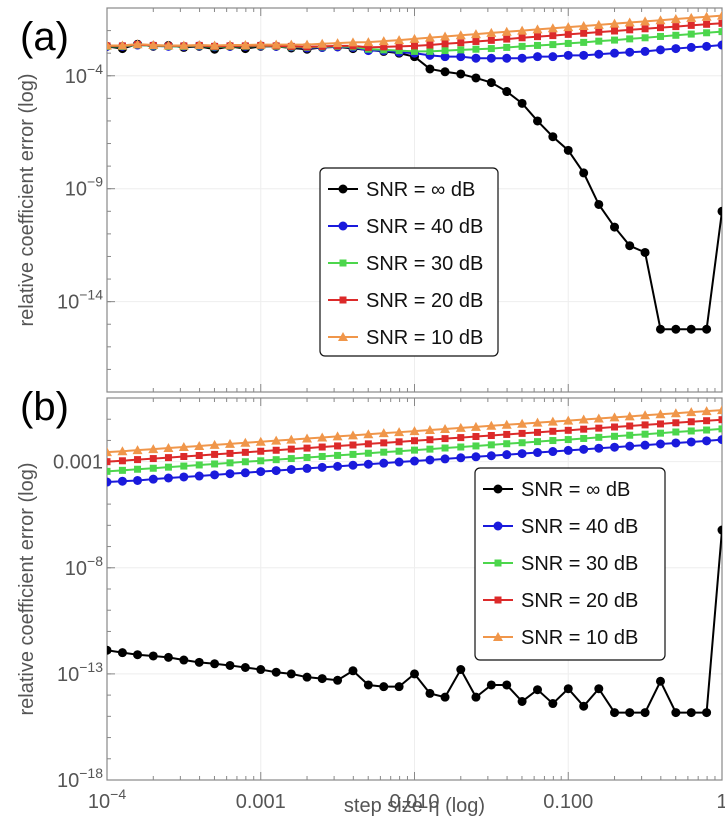 The height and width of the screenshot is (836, 725). I want to click on y-tick-label: 10−13, so click(80, 672).